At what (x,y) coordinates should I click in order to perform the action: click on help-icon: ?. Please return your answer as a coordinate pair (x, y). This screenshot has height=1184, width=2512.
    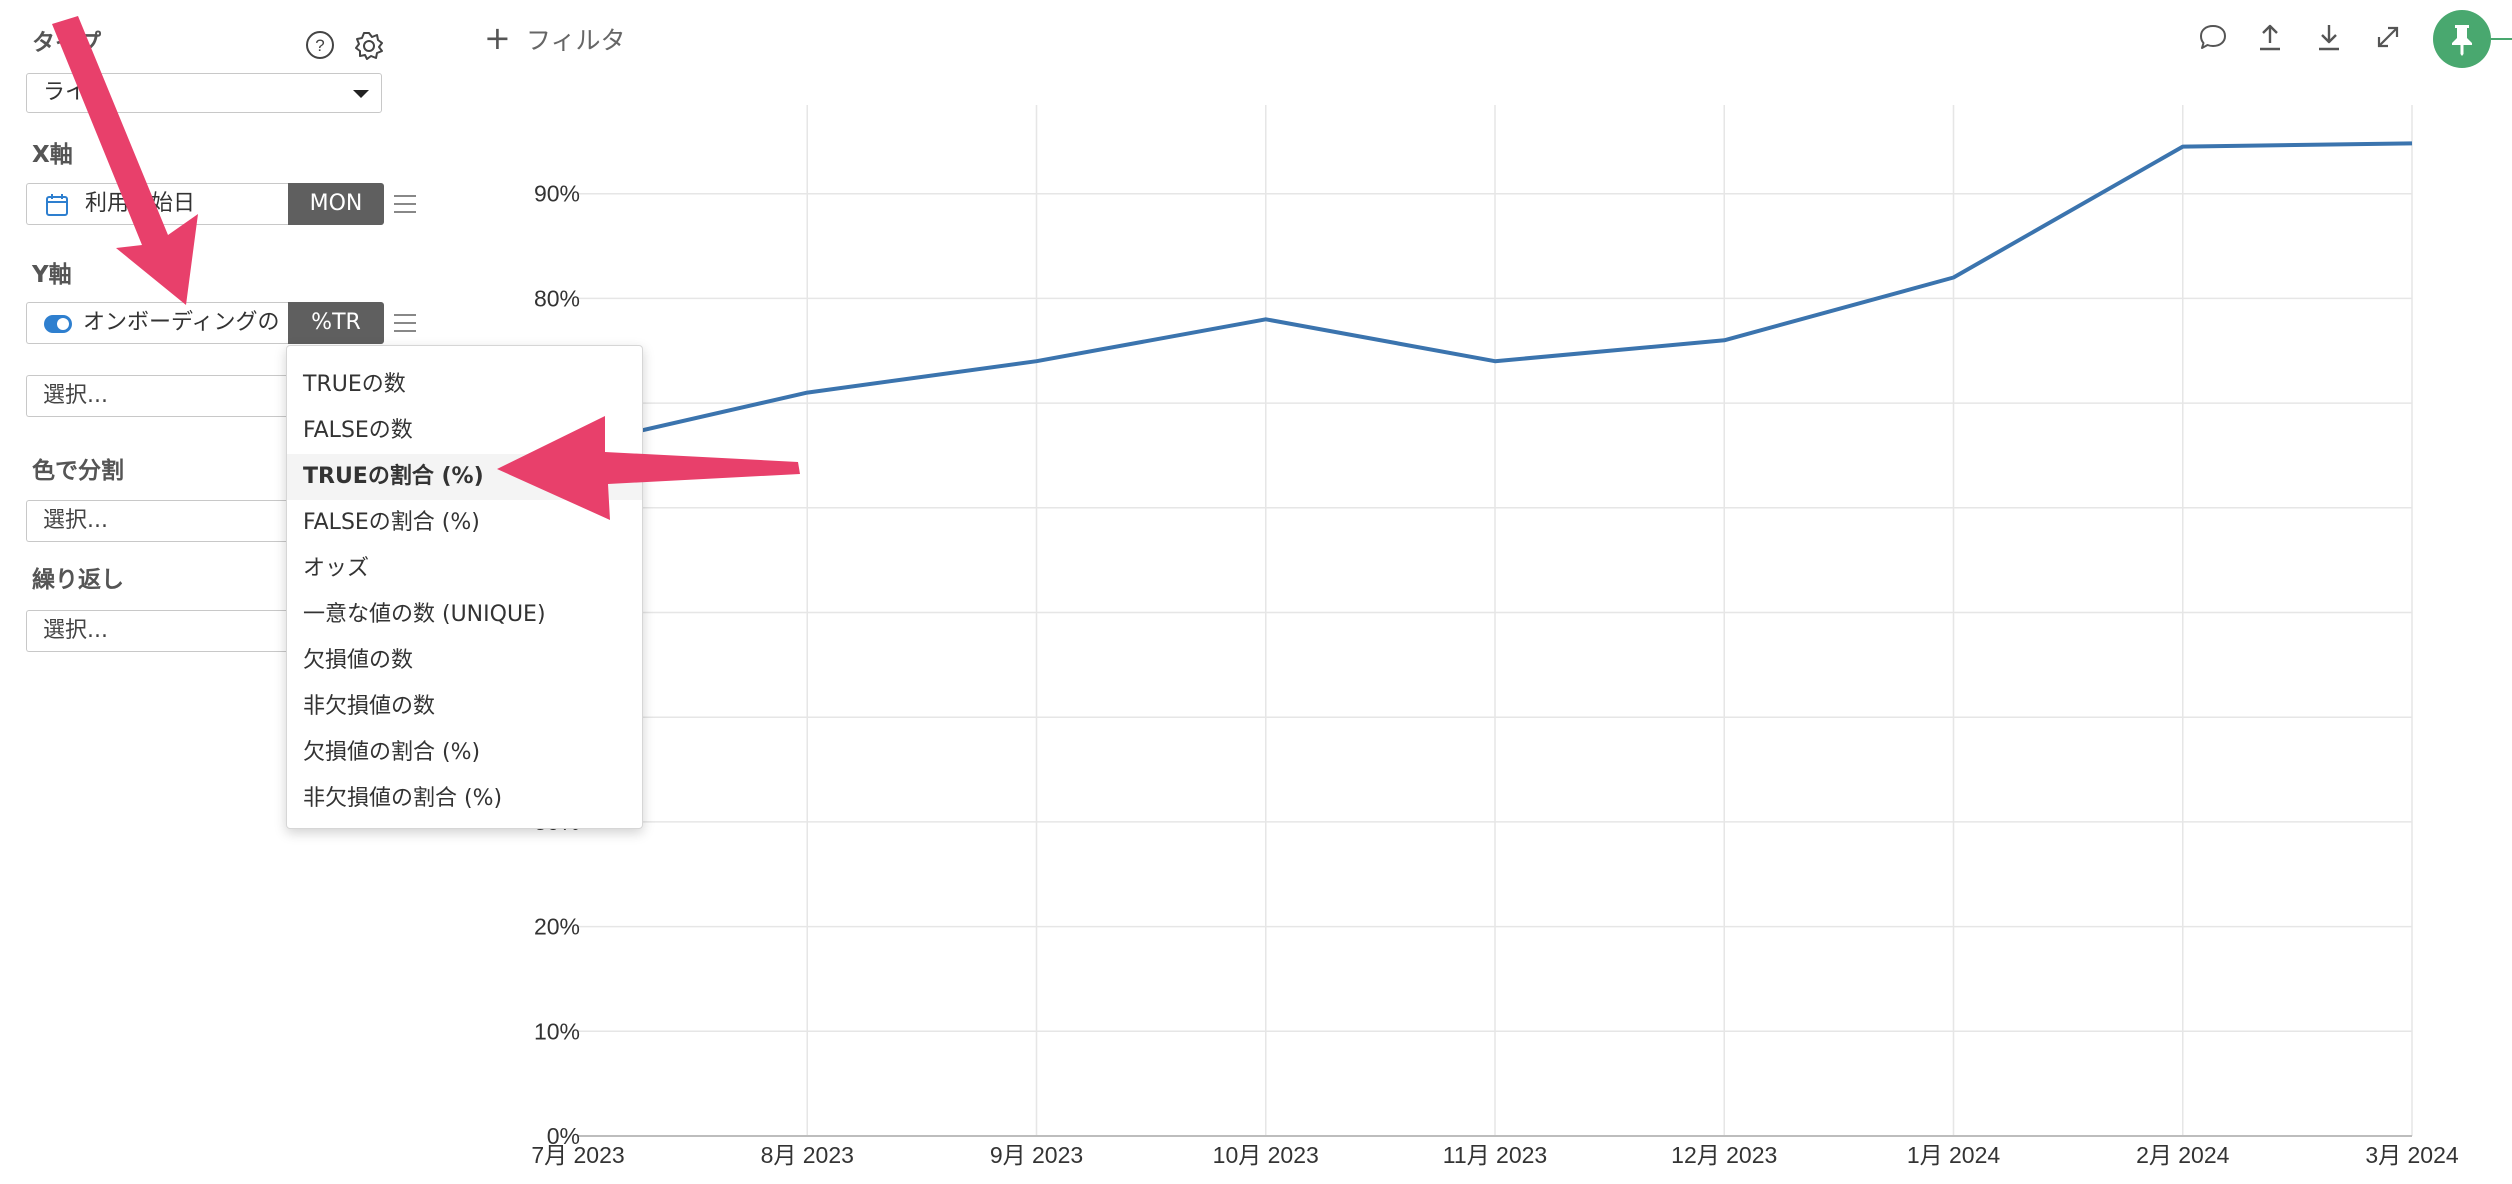
    Looking at the image, I should click on (320, 45).